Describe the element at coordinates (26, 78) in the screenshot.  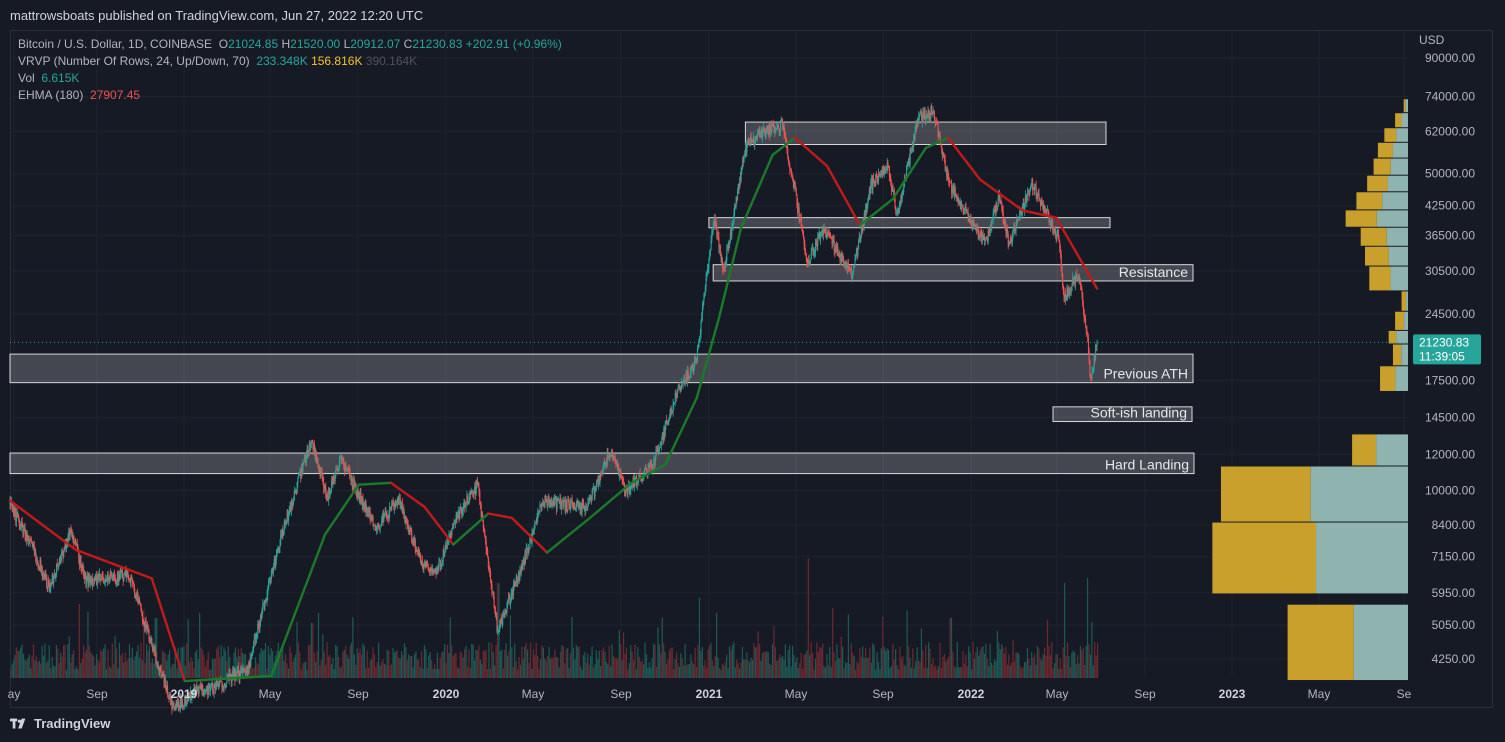
I see `vol-label: Vol` at that location.